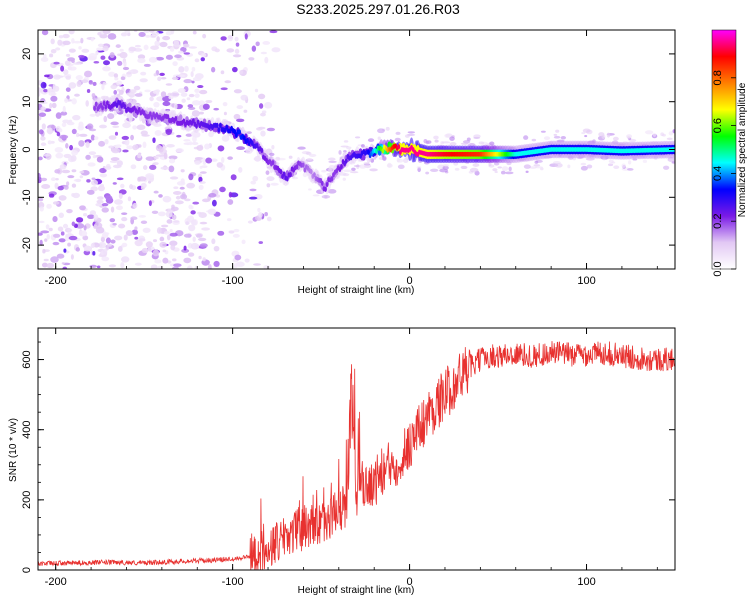 The image size is (750, 600). I want to click on snr-x-tick-label: -200, so click(56, 582).